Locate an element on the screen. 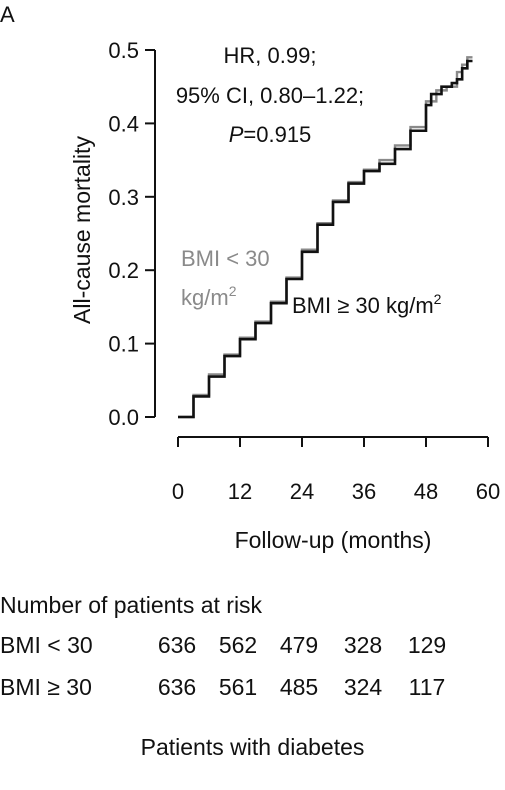 The height and width of the screenshot is (790, 505). series-label-bmi-lt30-unit: kg/m is located at coordinates (205, 297).